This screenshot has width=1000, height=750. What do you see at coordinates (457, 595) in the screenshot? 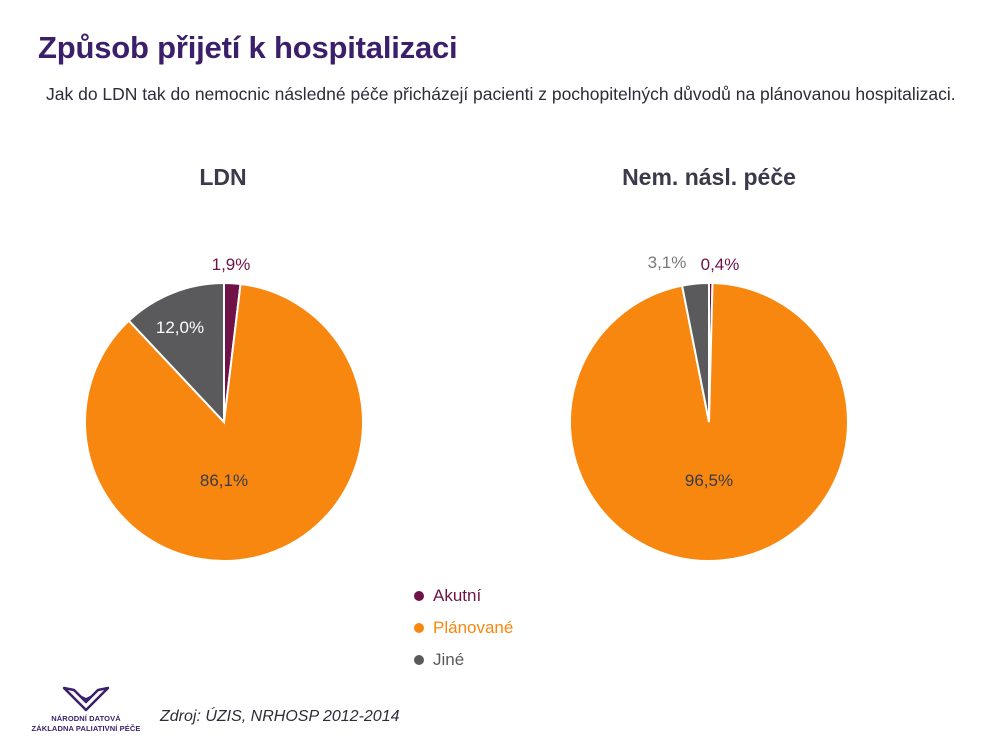
I see `legend-label: Akutní` at bounding box center [457, 595].